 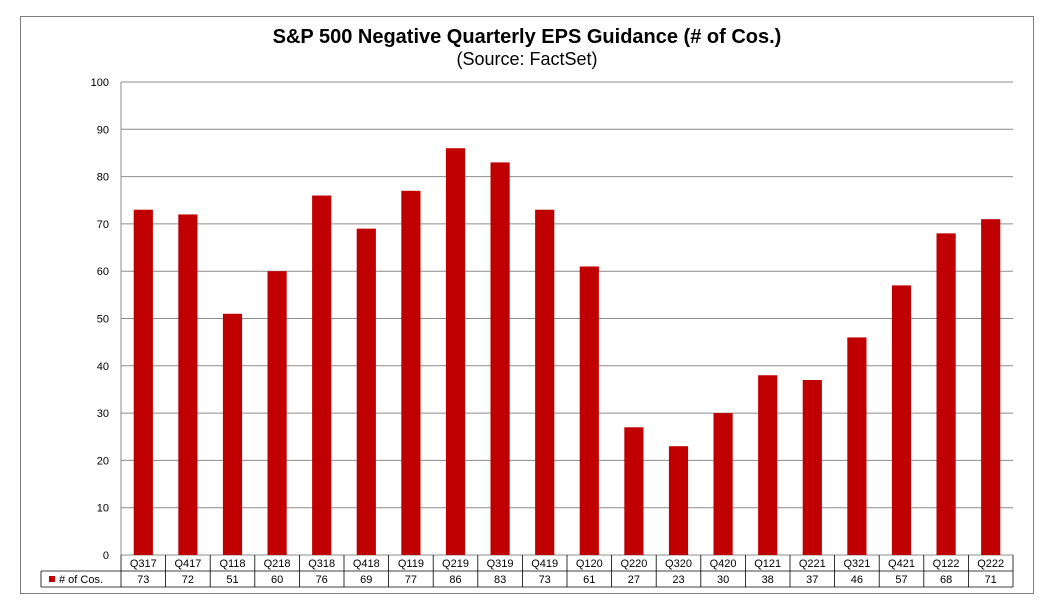 What do you see at coordinates (366, 391) in the screenshot?
I see `bar-Q418` at bounding box center [366, 391].